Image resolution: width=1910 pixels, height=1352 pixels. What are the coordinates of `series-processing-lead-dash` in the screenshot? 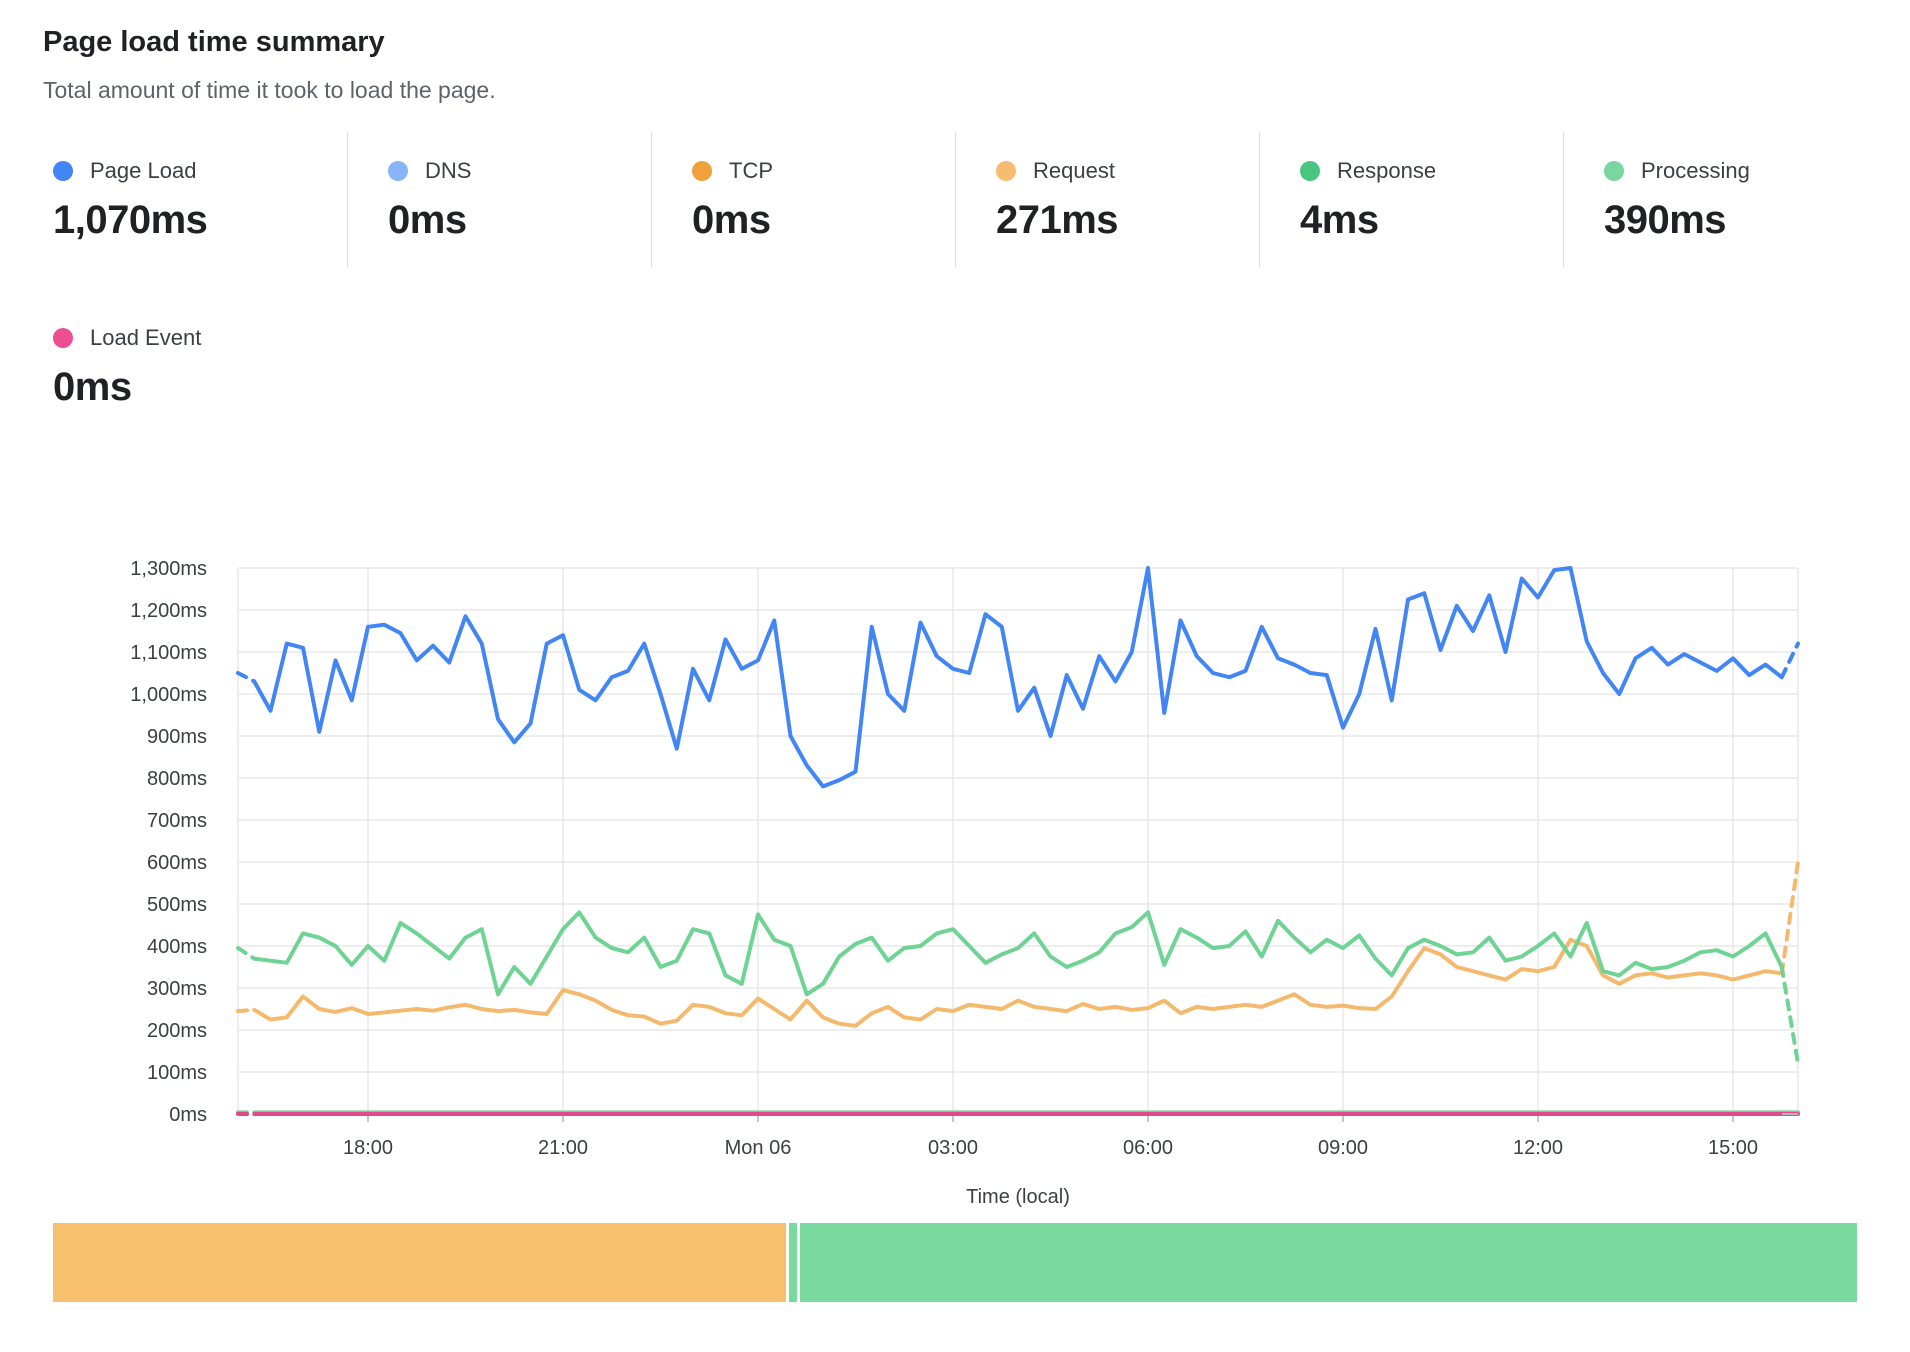 It's located at (246, 953).